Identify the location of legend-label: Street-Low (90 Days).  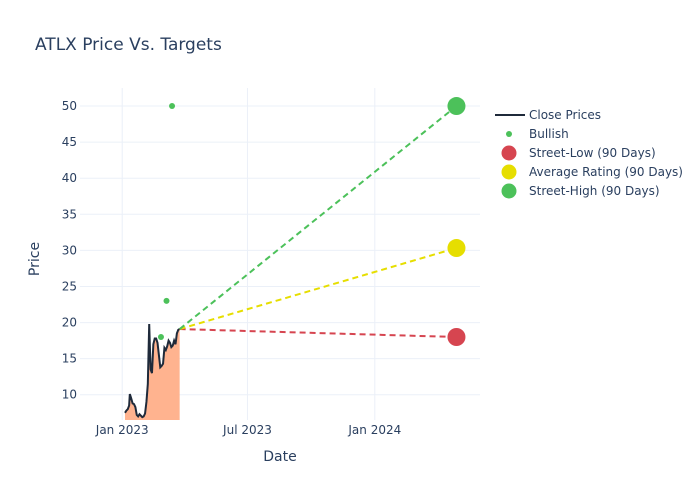
(592, 153).